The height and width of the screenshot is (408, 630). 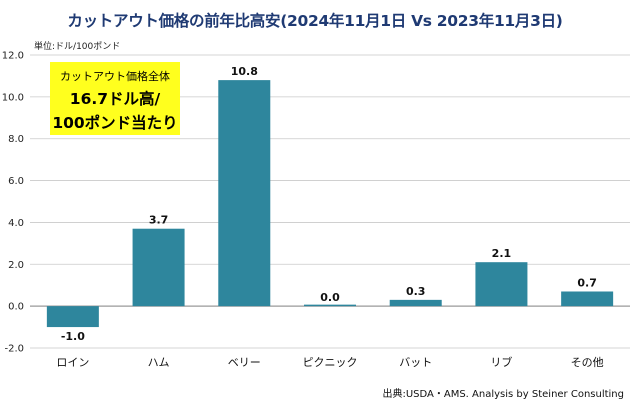 I want to click on y-tick-label: 12.0, so click(x=13, y=56).